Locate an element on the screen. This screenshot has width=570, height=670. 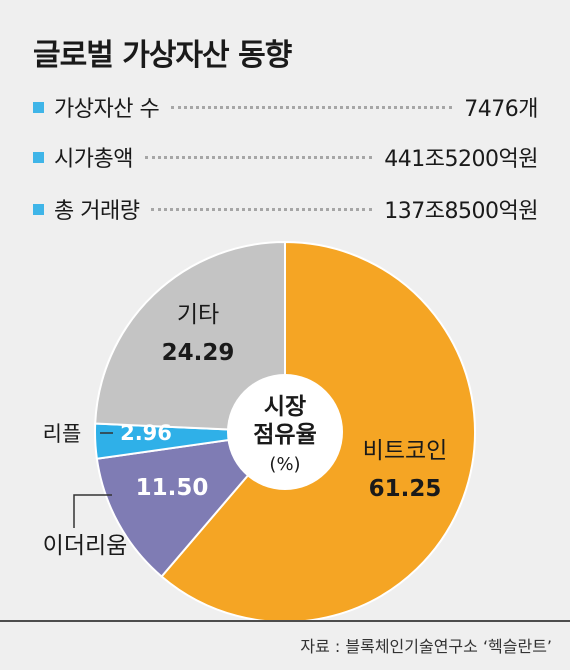
stat-row-trade-volume: 총 거래량 137조8500억원 is located at coordinates (285, 209).